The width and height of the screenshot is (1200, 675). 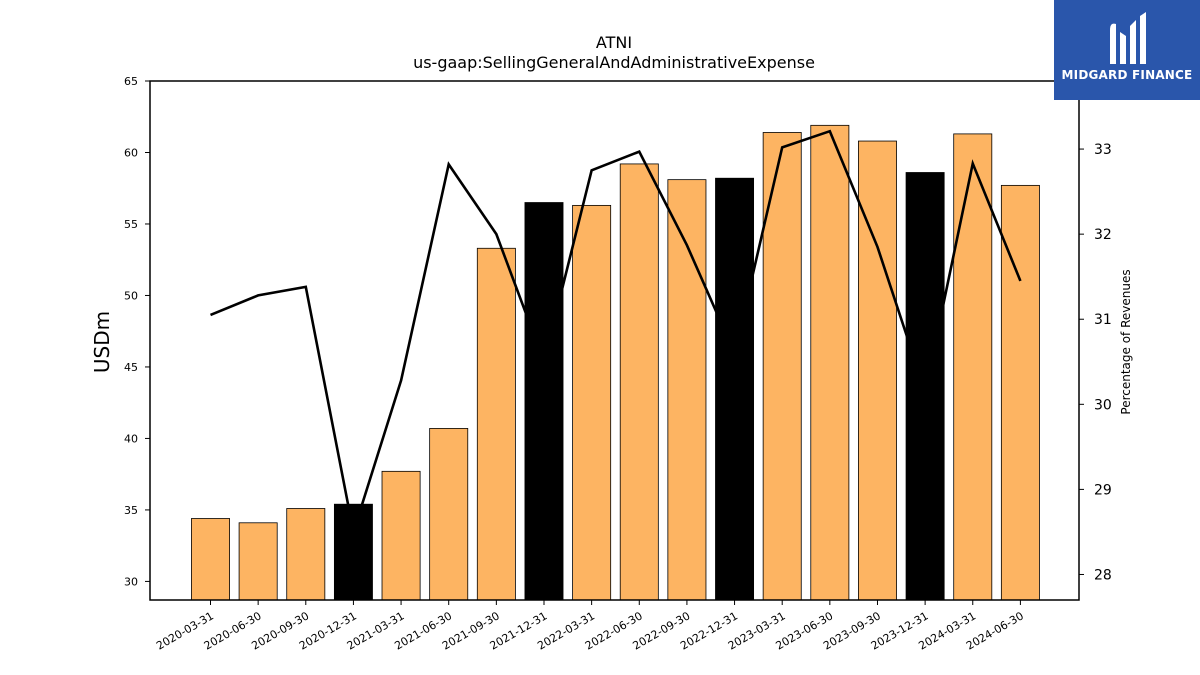 I want to click on chart-title: ATNI, so click(x=614, y=42).